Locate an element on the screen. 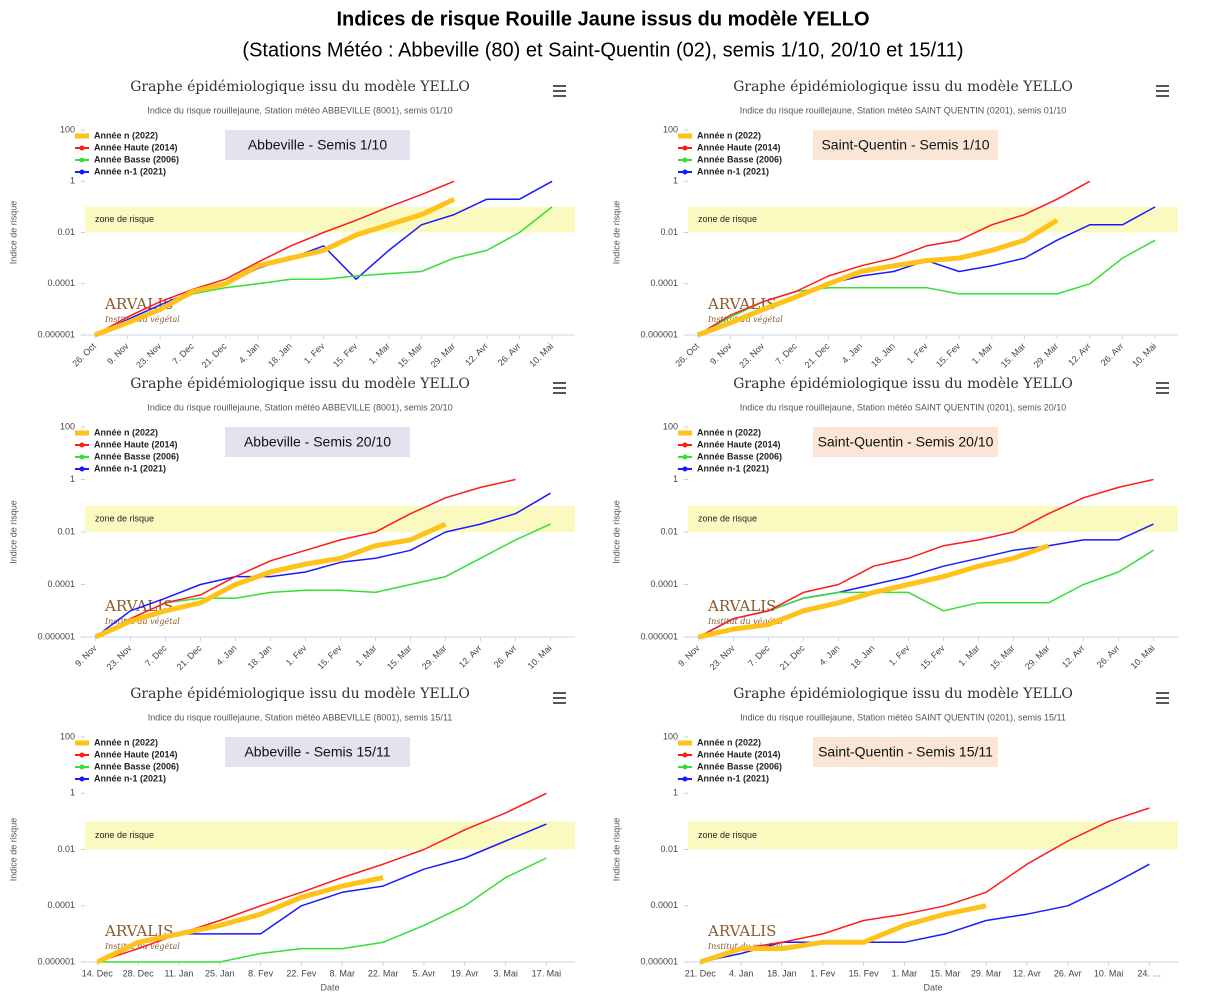  x-tick-label: 11. Jan is located at coordinates (178, 973).